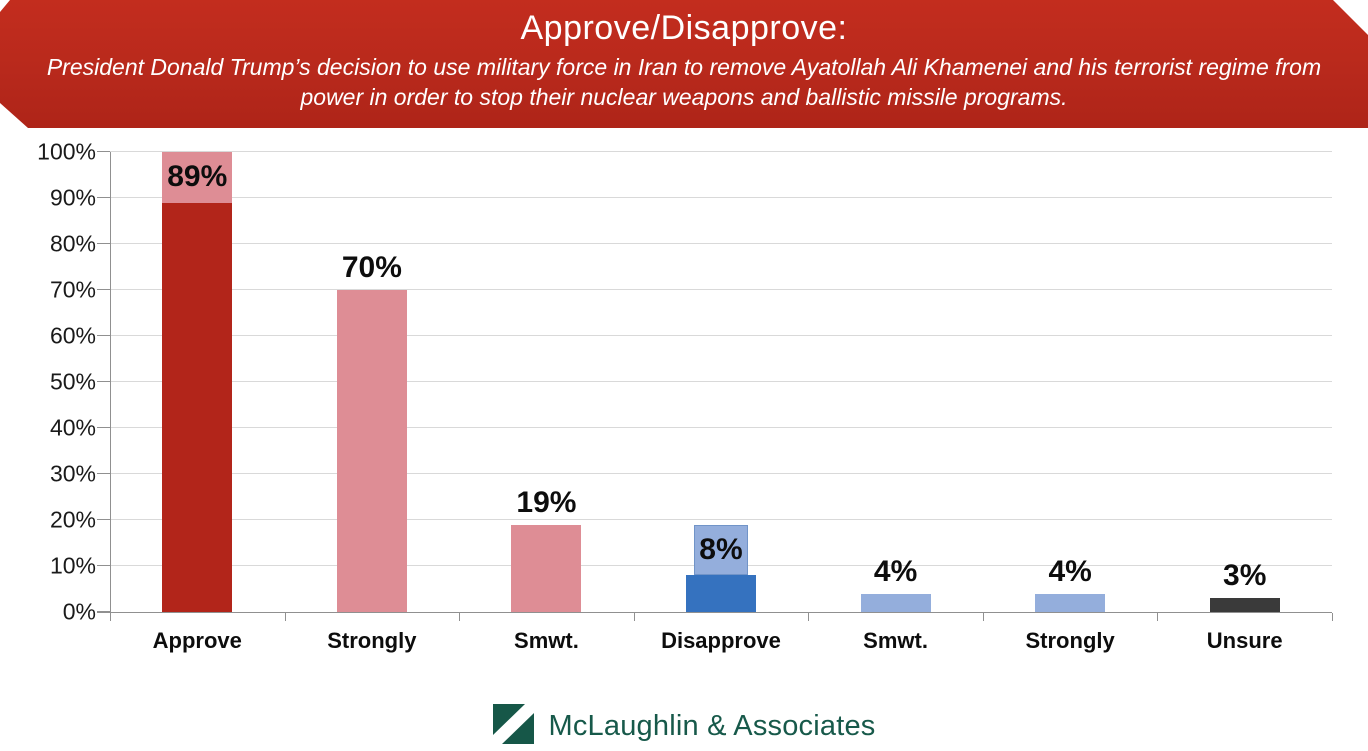  What do you see at coordinates (66, 151) in the screenshot?
I see `y-tick-label: 100%` at bounding box center [66, 151].